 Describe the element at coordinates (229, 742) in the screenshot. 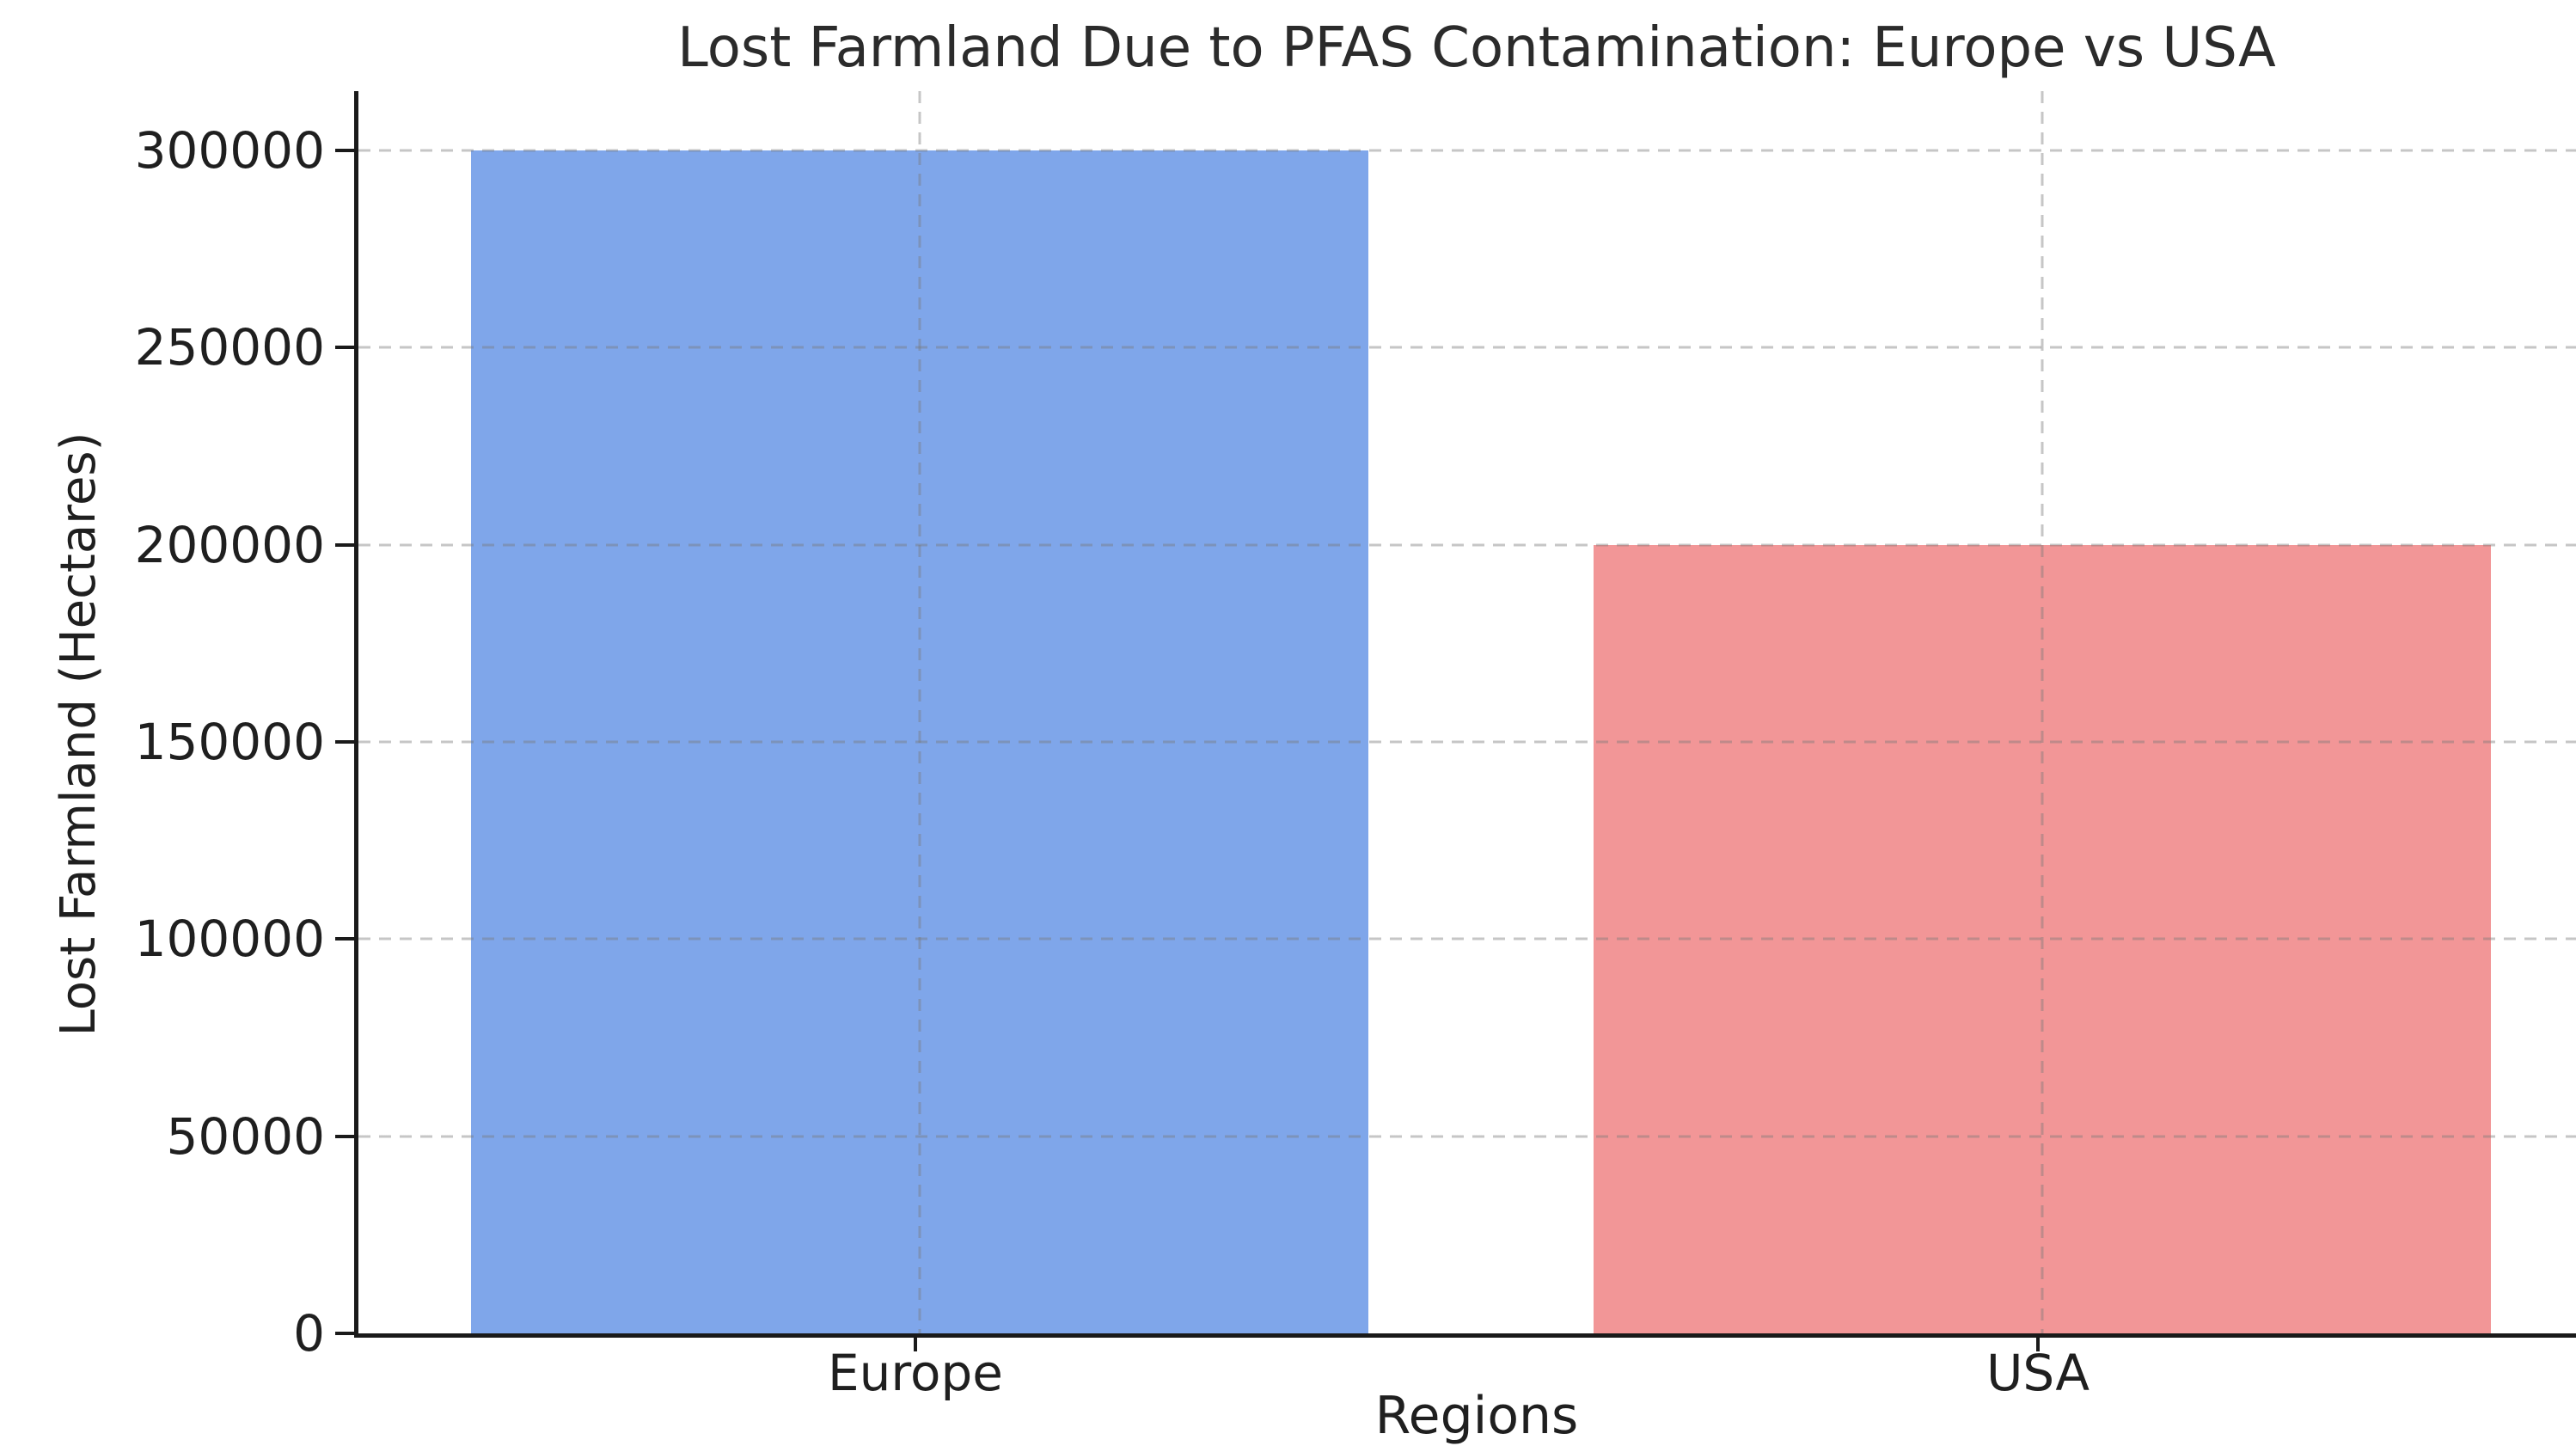

I see `y-tick-label-150000: 150000` at that location.